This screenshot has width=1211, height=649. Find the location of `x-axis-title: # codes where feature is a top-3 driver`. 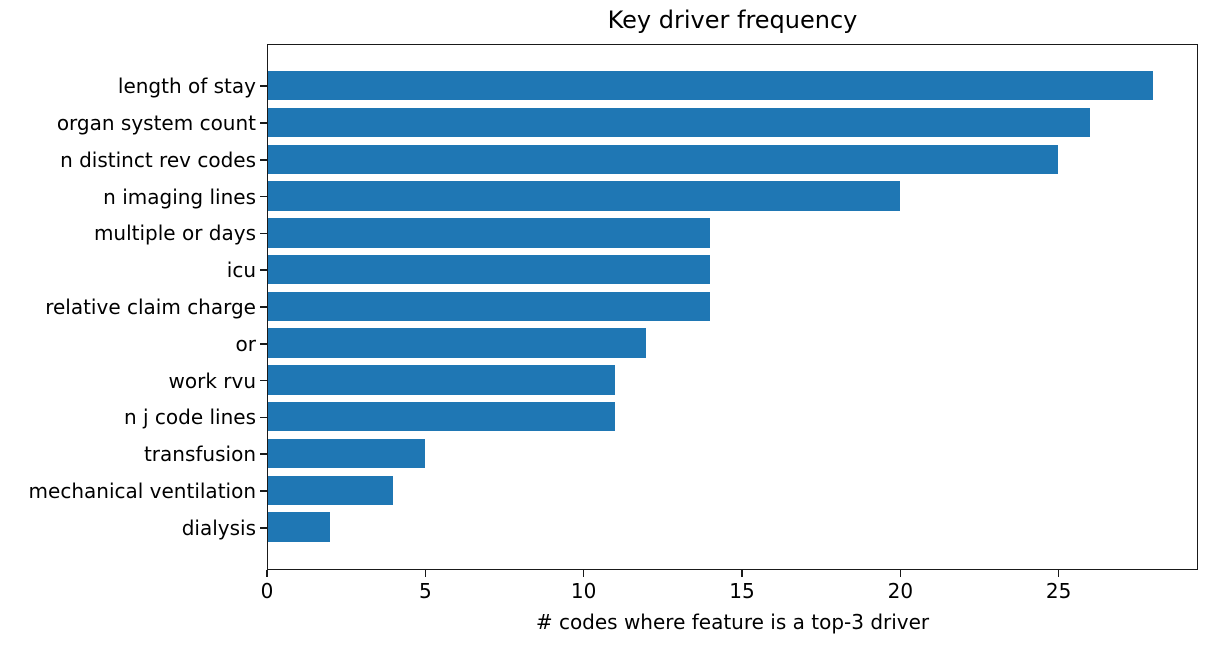

x-axis-title: # codes where feature is a top-3 driver is located at coordinates (732, 622).